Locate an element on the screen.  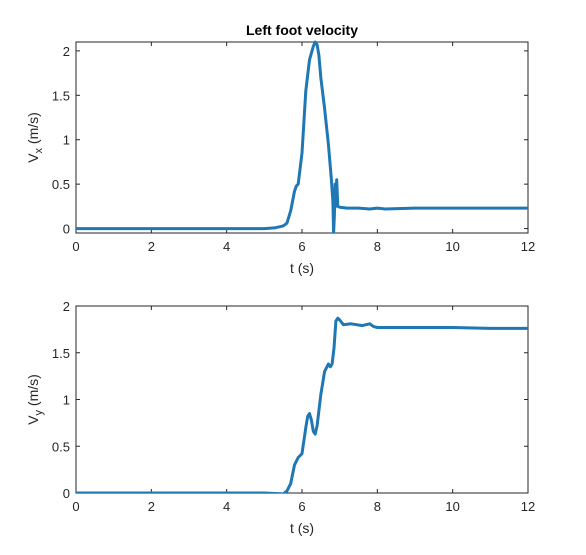
bottom-y-label-unit: (m/s) is located at coordinates (33, 392).